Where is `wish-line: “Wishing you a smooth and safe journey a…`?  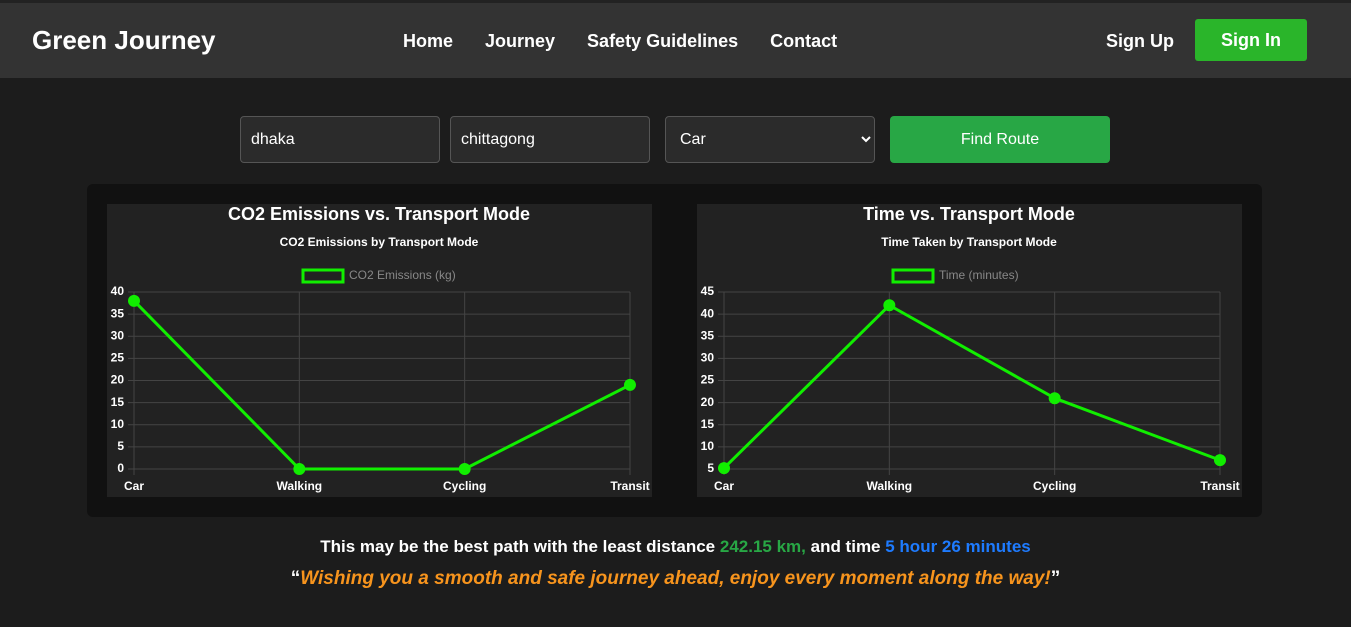 wish-line: “Wishing you a smooth and safe journey a… is located at coordinates (675, 579).